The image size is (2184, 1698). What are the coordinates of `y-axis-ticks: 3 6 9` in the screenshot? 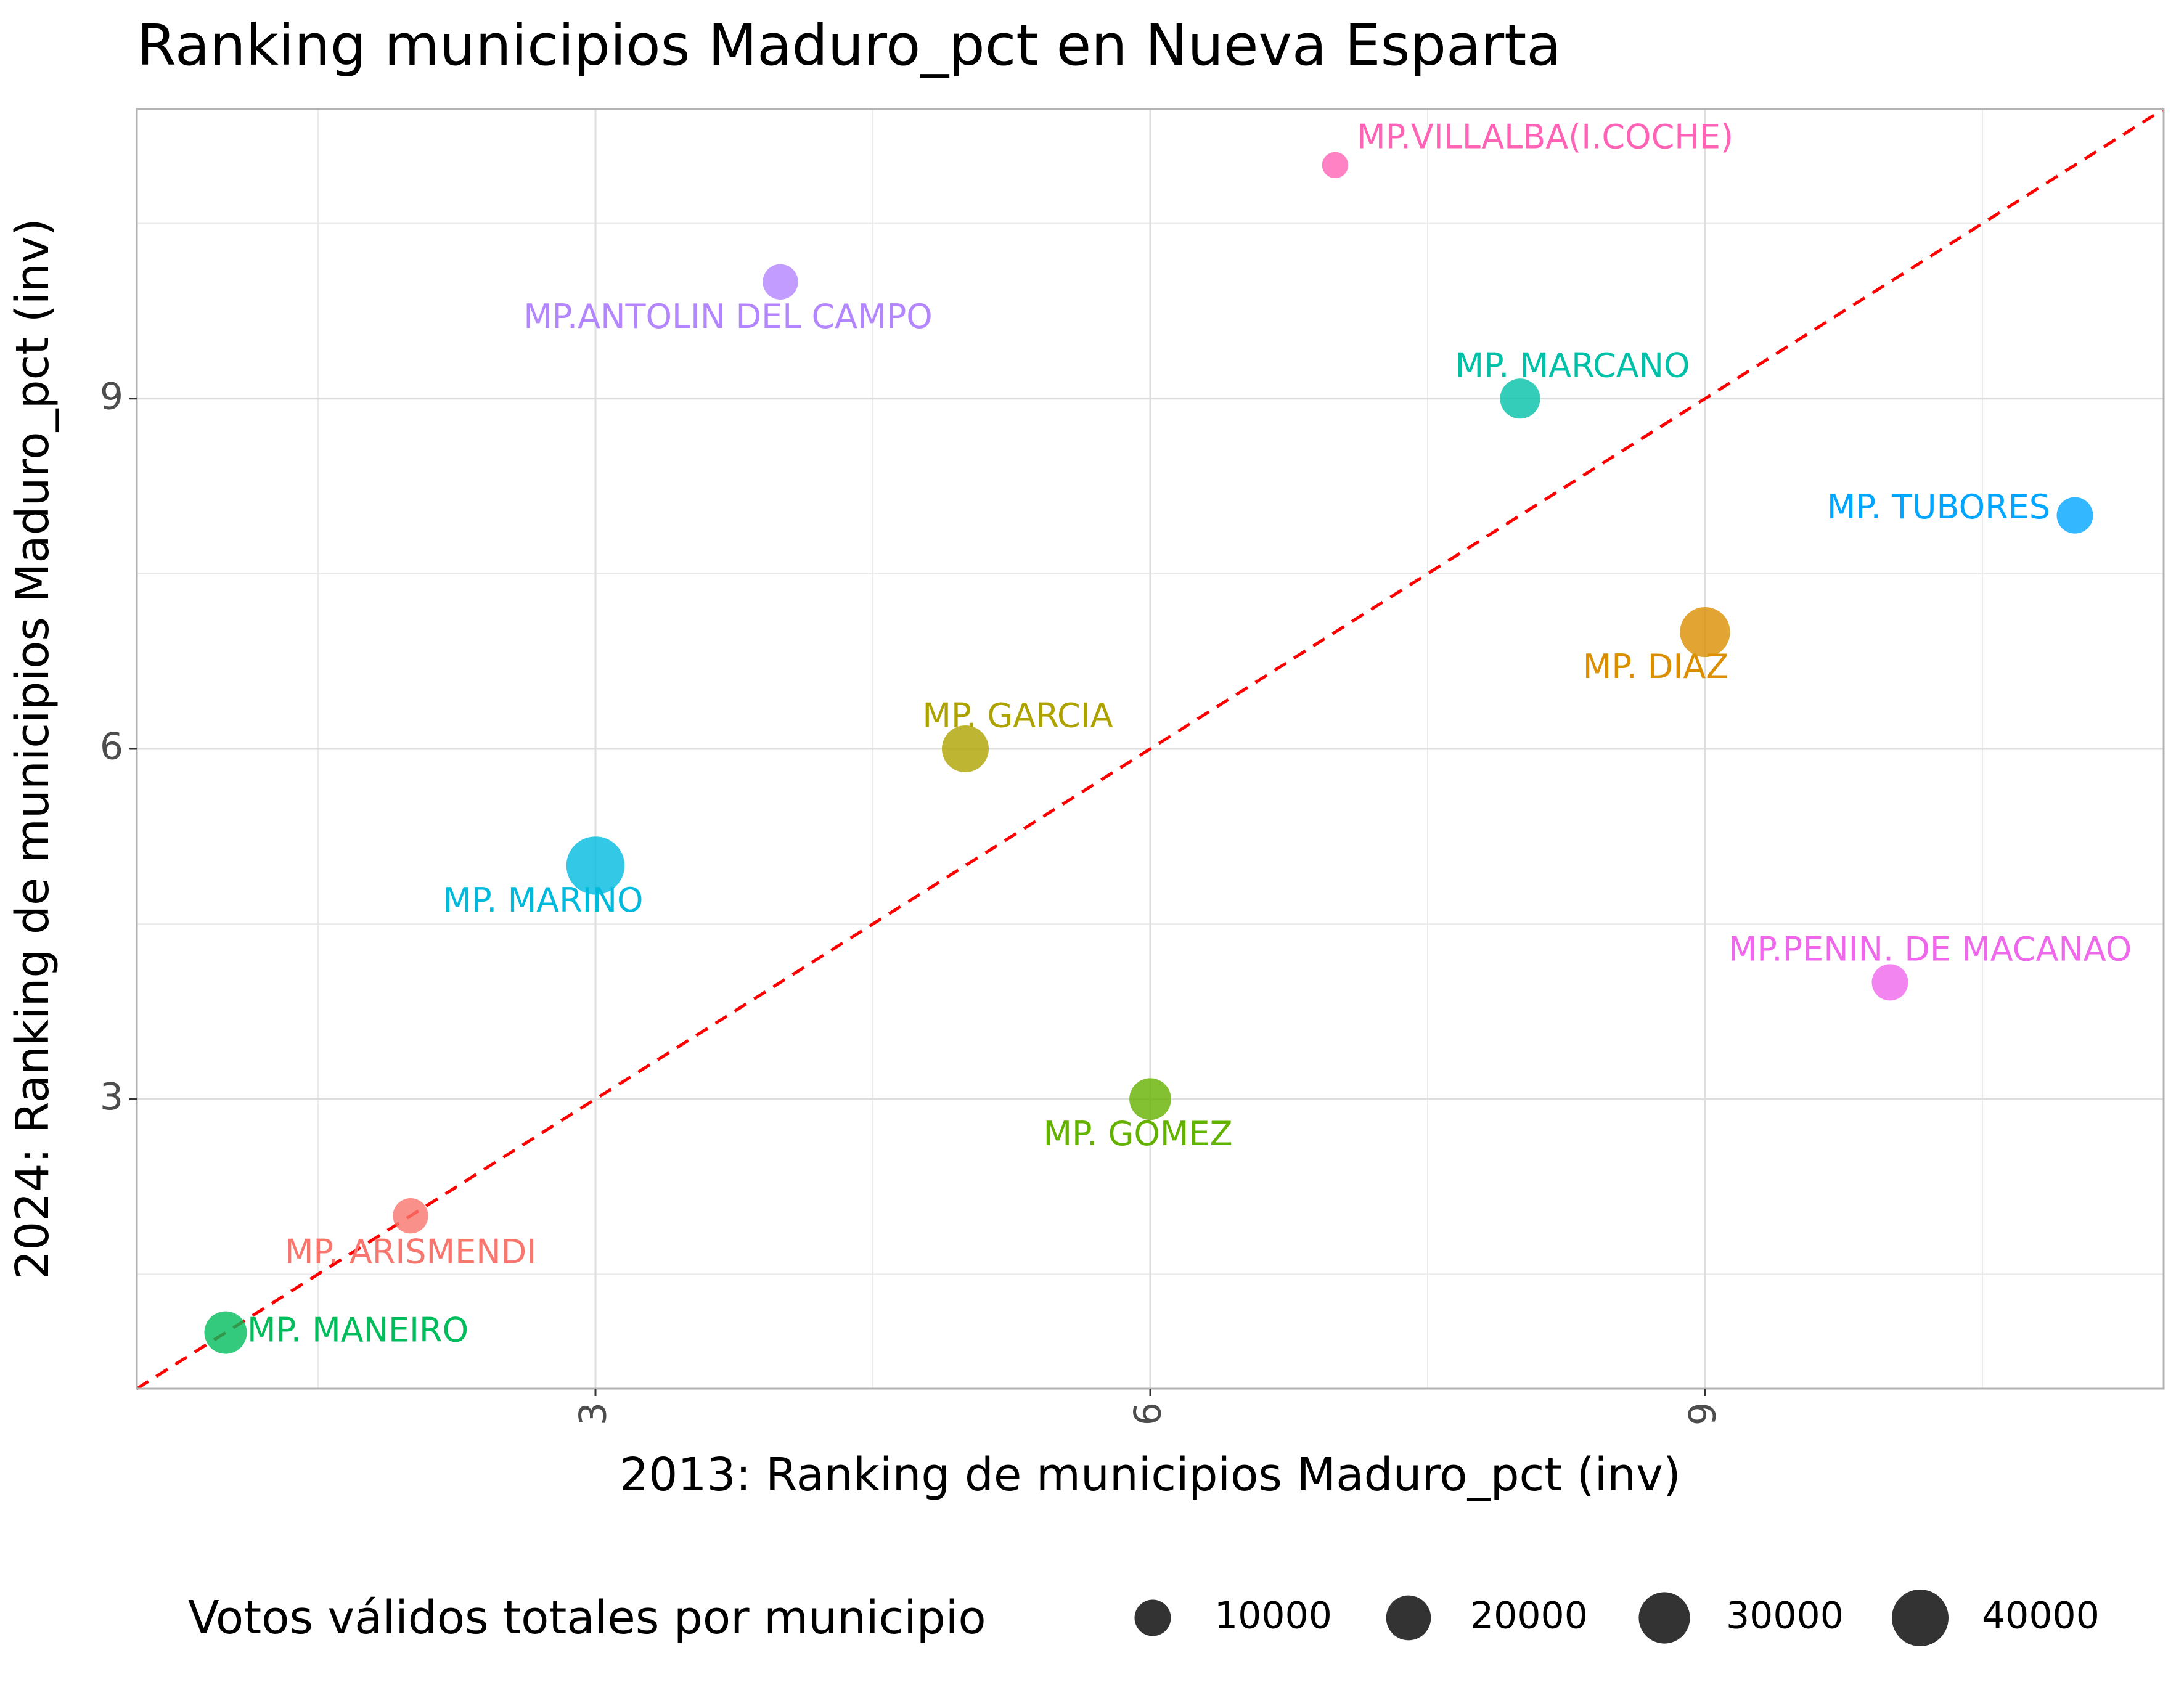 It's located at (118, 747).